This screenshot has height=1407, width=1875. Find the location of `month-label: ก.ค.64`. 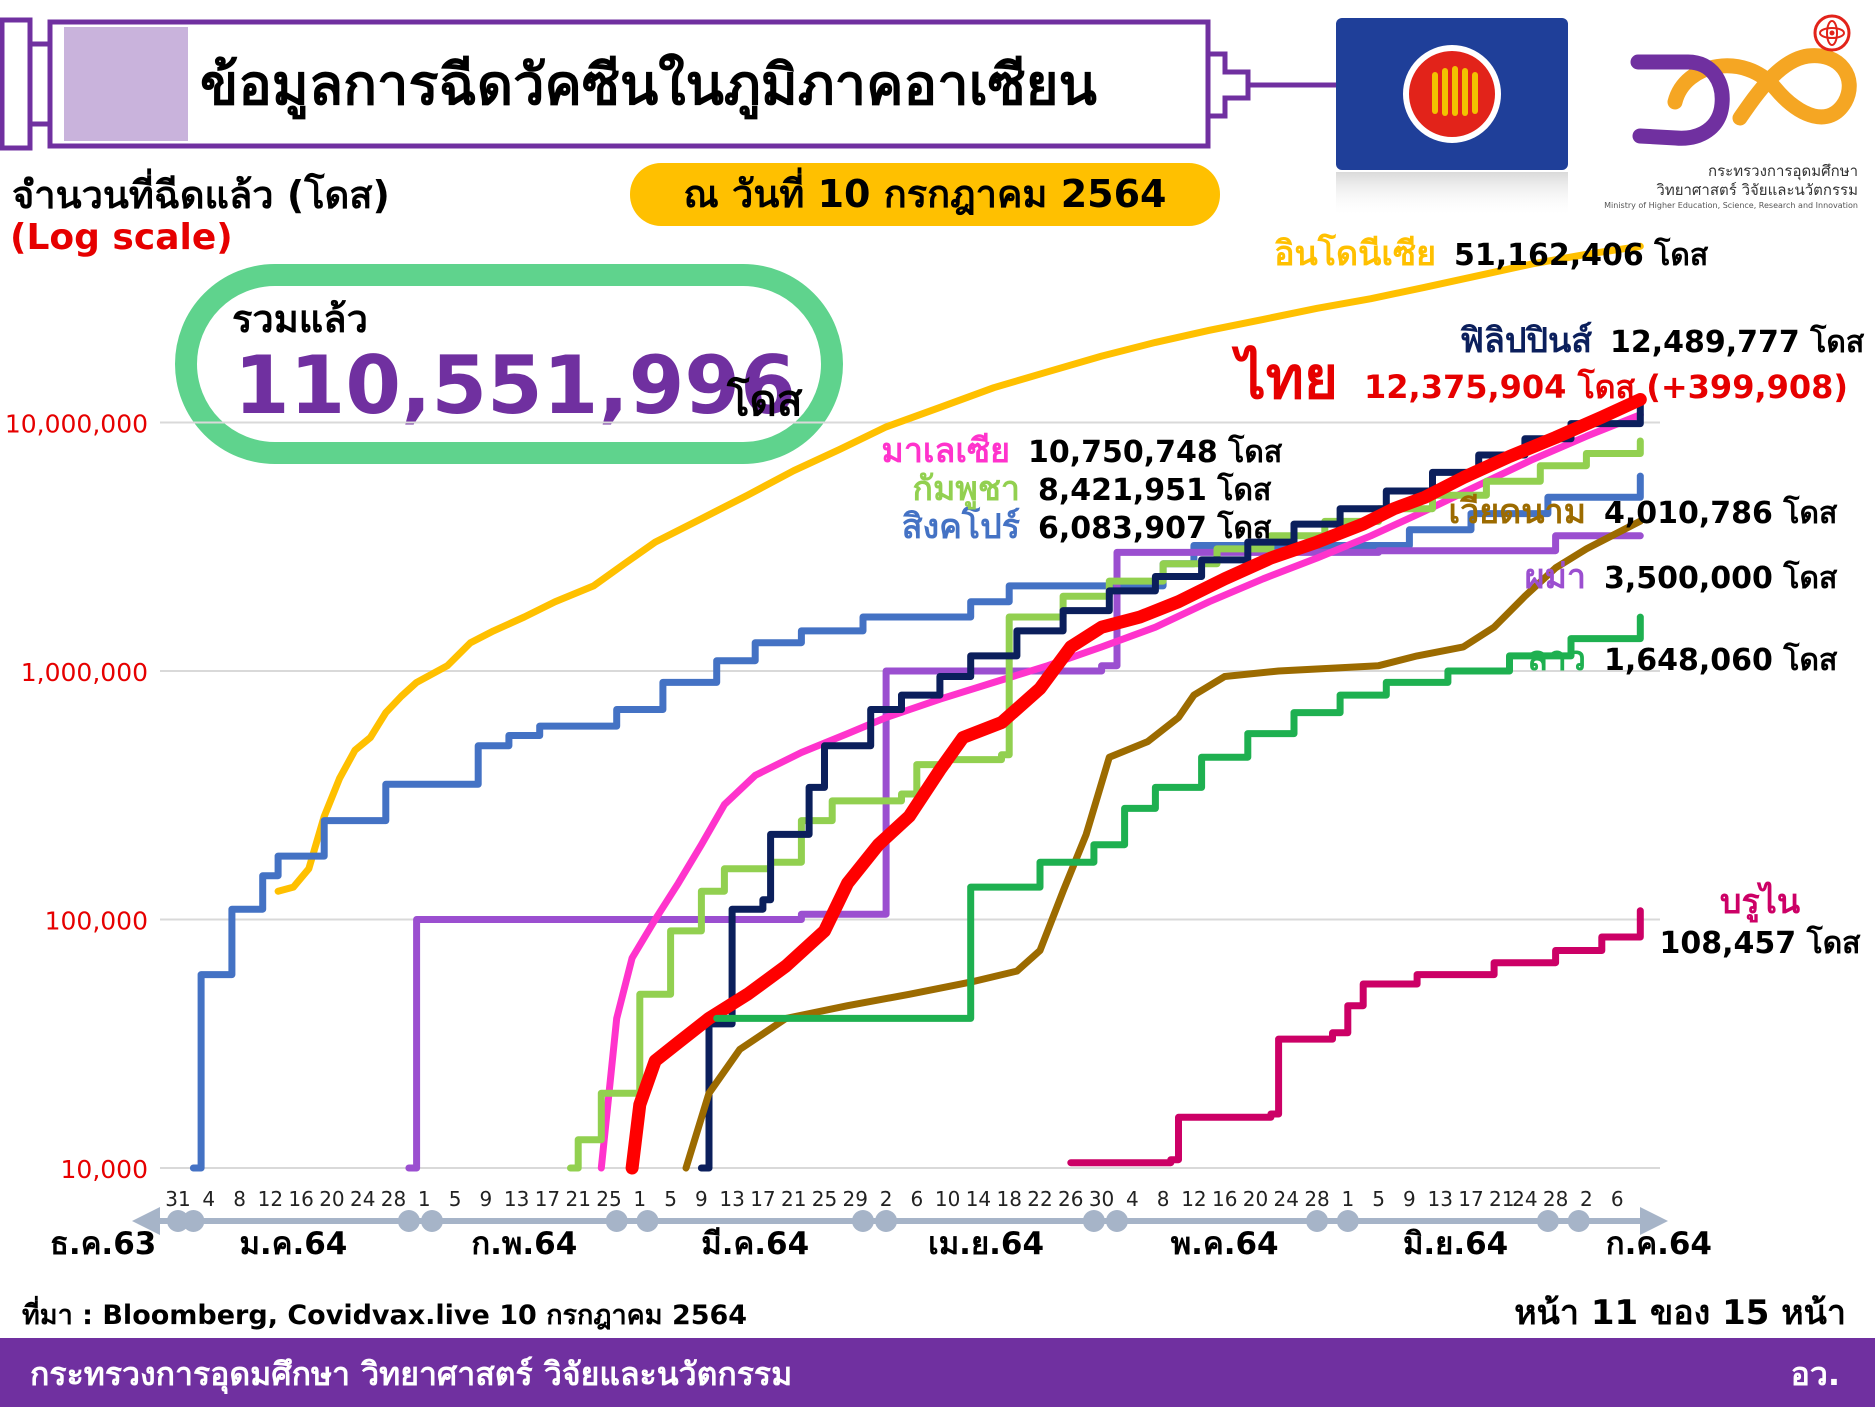

month-label: ก.ค.64 is located at coordinates (1659, 1244).